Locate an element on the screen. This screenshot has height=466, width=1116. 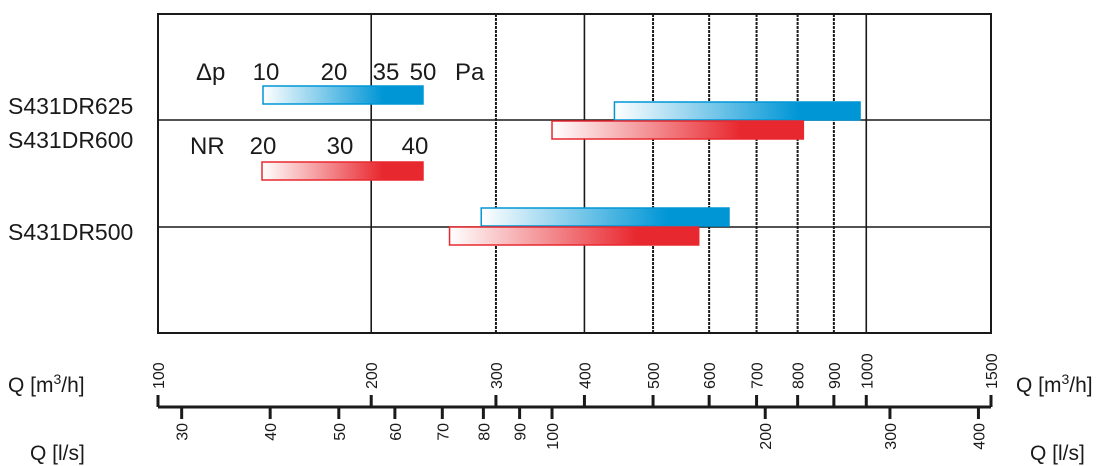
axis-label-m3h-left: Q [m3/h] is located at coordinates (46, 384).